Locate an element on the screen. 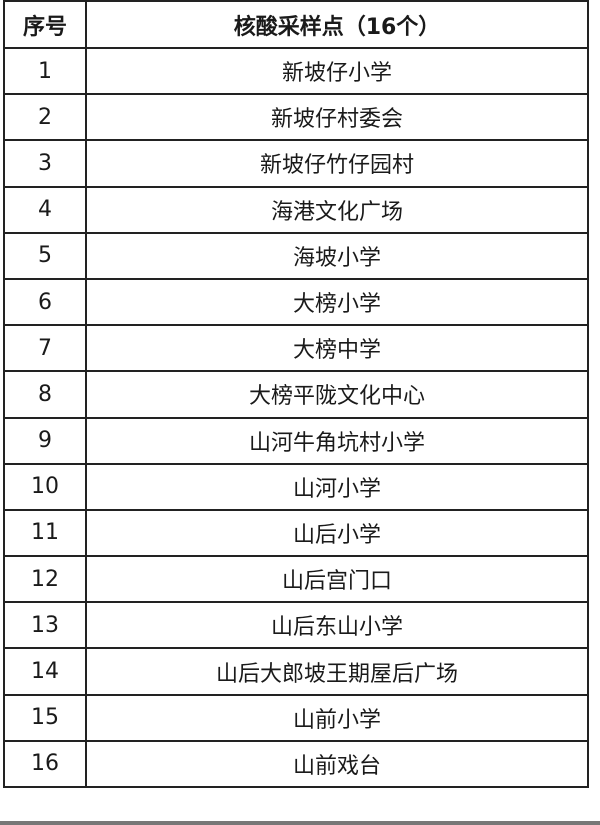  table-row: 8 大榜平陇文化中心 is located at coordinates (296, 394).